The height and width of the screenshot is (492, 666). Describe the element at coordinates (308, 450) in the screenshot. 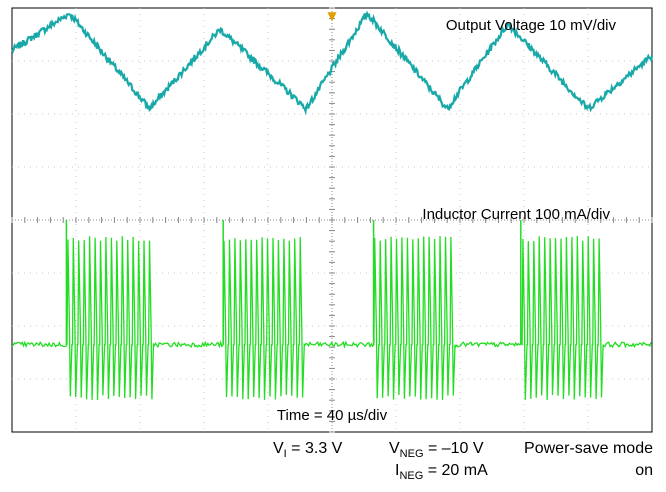

I see `input-voltage-label: VI = 3.3 V` at that location.